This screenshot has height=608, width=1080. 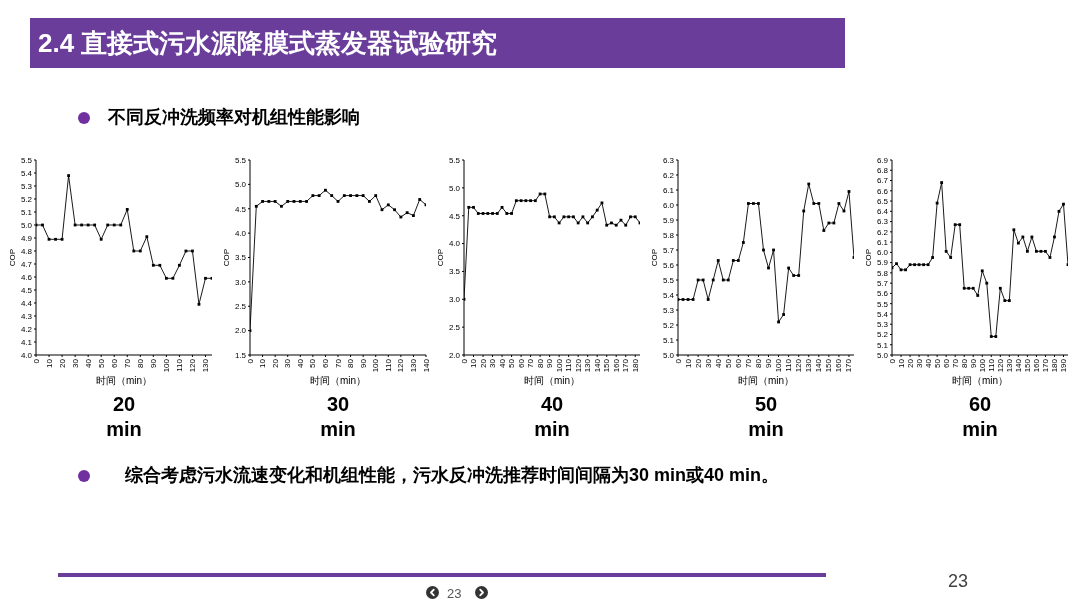 What do you see at coordinates (882, 181) in the screenshot?
I see `y-tick-label: 6.7` at bounding box center [882, 181].